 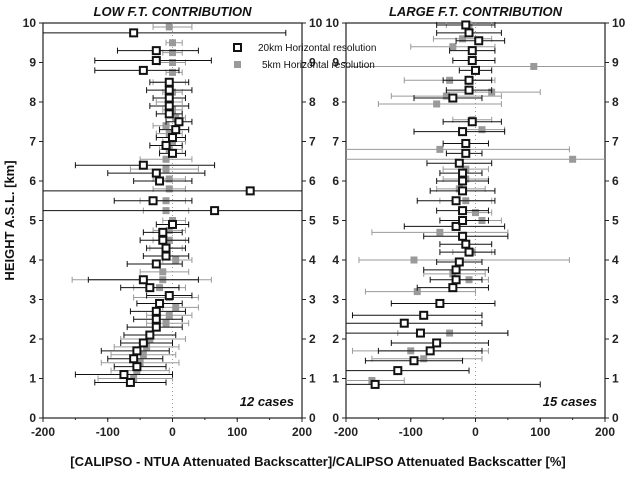 I want to click on y-tick-label-right: 2, so click(x=615, y=339).